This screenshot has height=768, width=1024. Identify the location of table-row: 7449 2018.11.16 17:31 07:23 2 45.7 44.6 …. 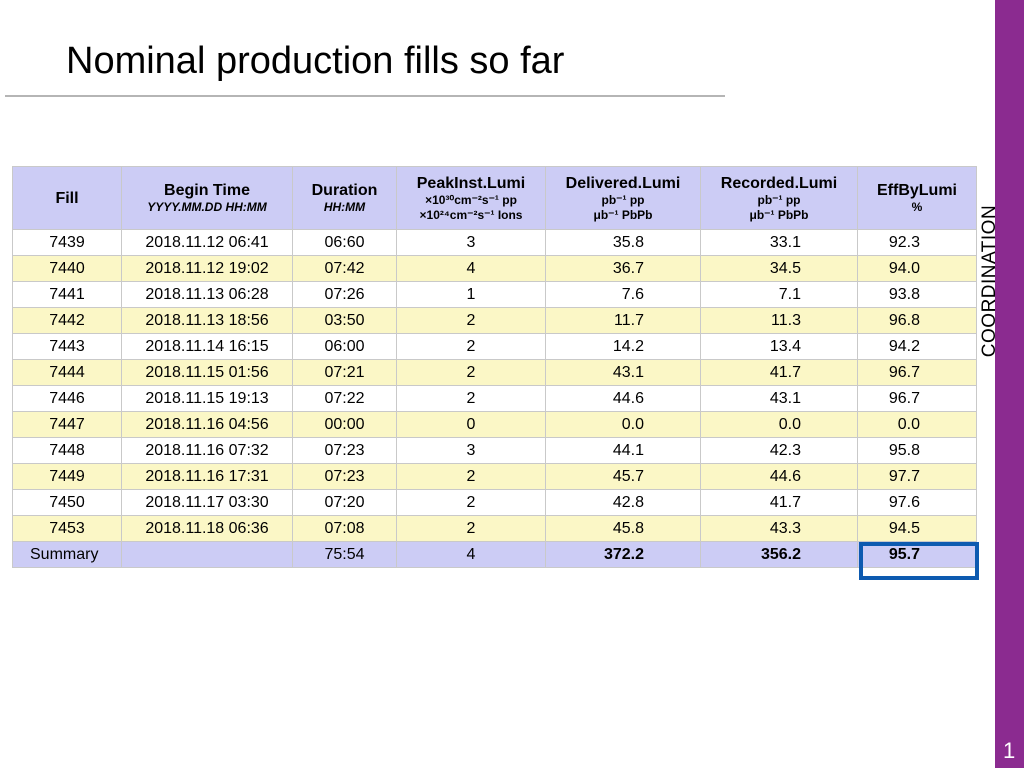
(494, 476).